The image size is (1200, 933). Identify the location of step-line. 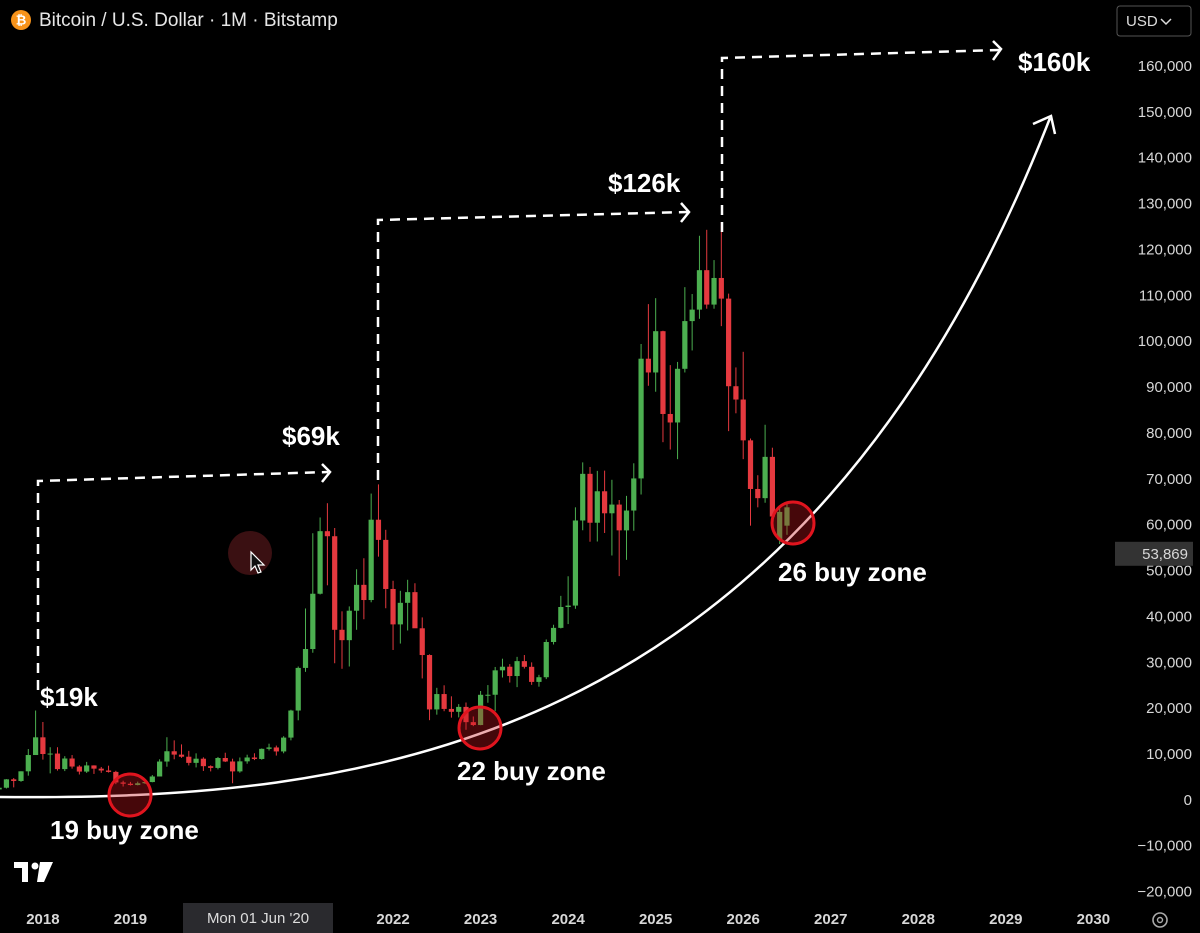
(860, 140).